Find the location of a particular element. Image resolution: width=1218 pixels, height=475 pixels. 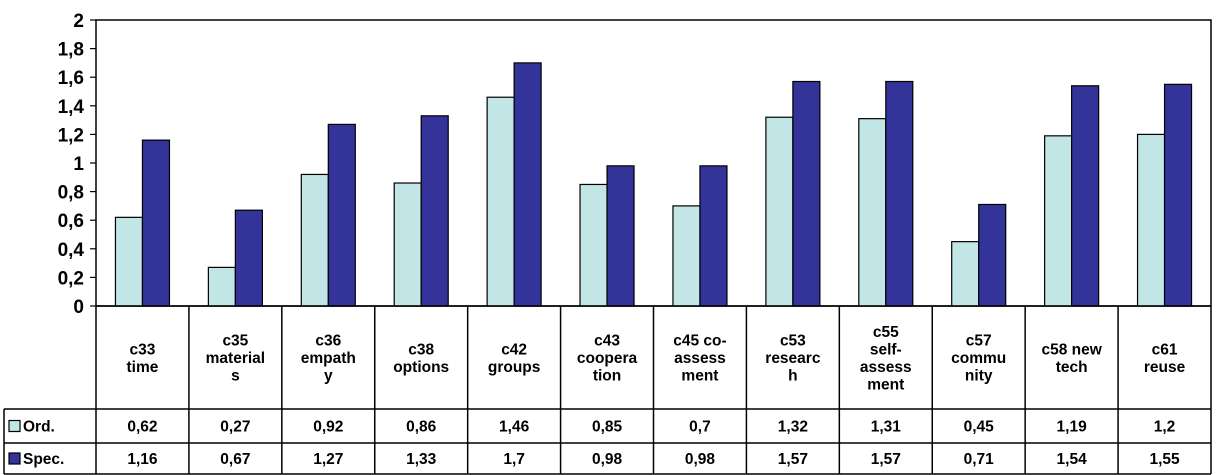

y-tick-label: 0 is located at coordinates (78, 307).